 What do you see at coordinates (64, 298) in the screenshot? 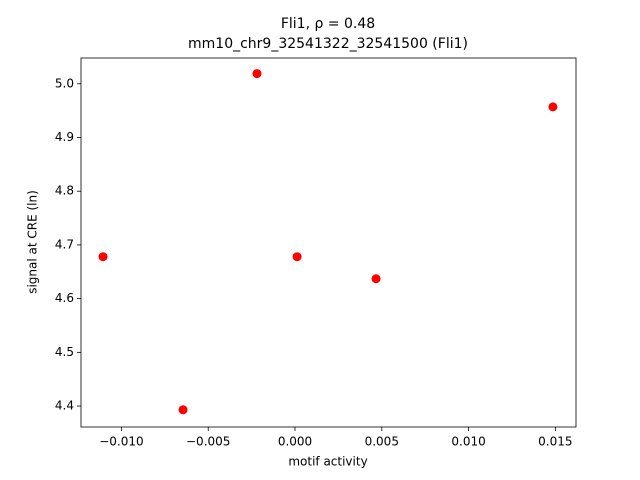
I see `y-tick-label: 4.6` at bounding box center [64, 298].